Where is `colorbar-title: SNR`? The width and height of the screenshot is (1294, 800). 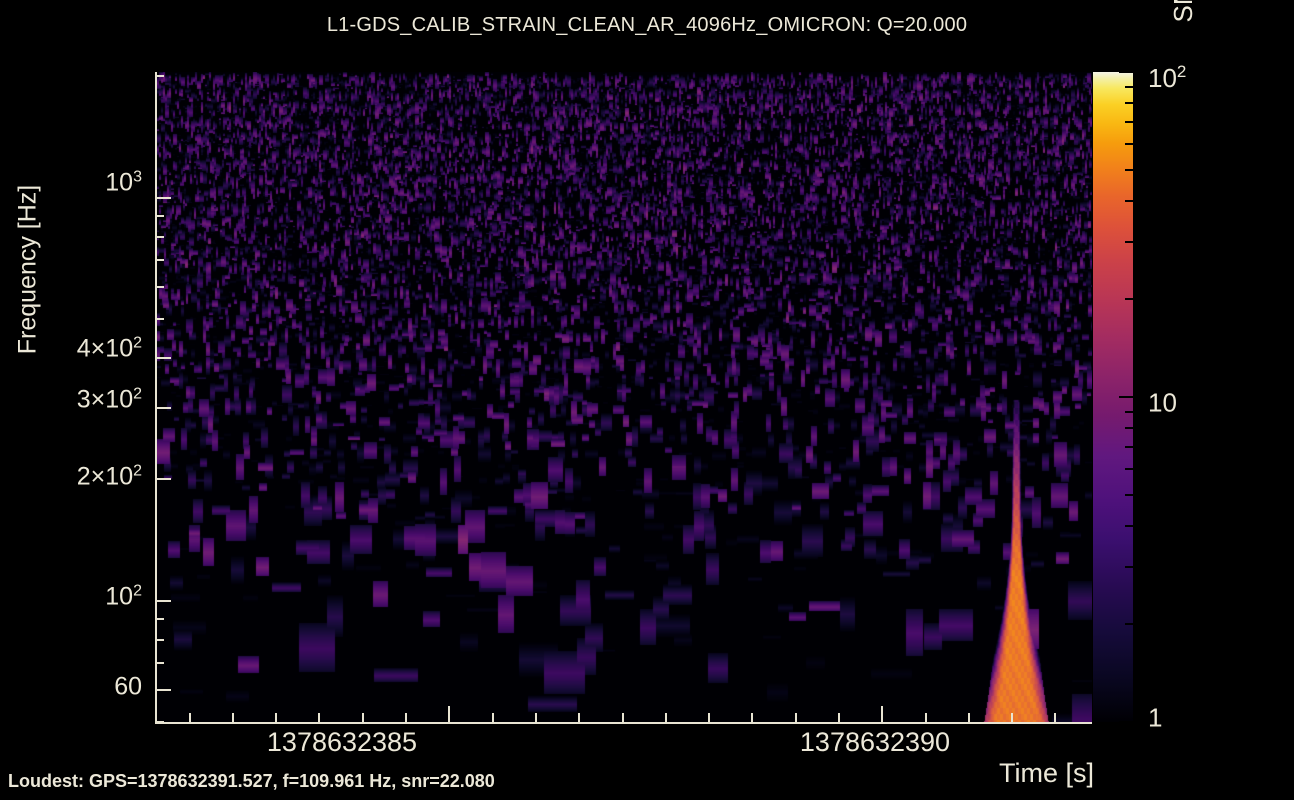 colorbar-title: SNR is located at coordinates (1183, 30).